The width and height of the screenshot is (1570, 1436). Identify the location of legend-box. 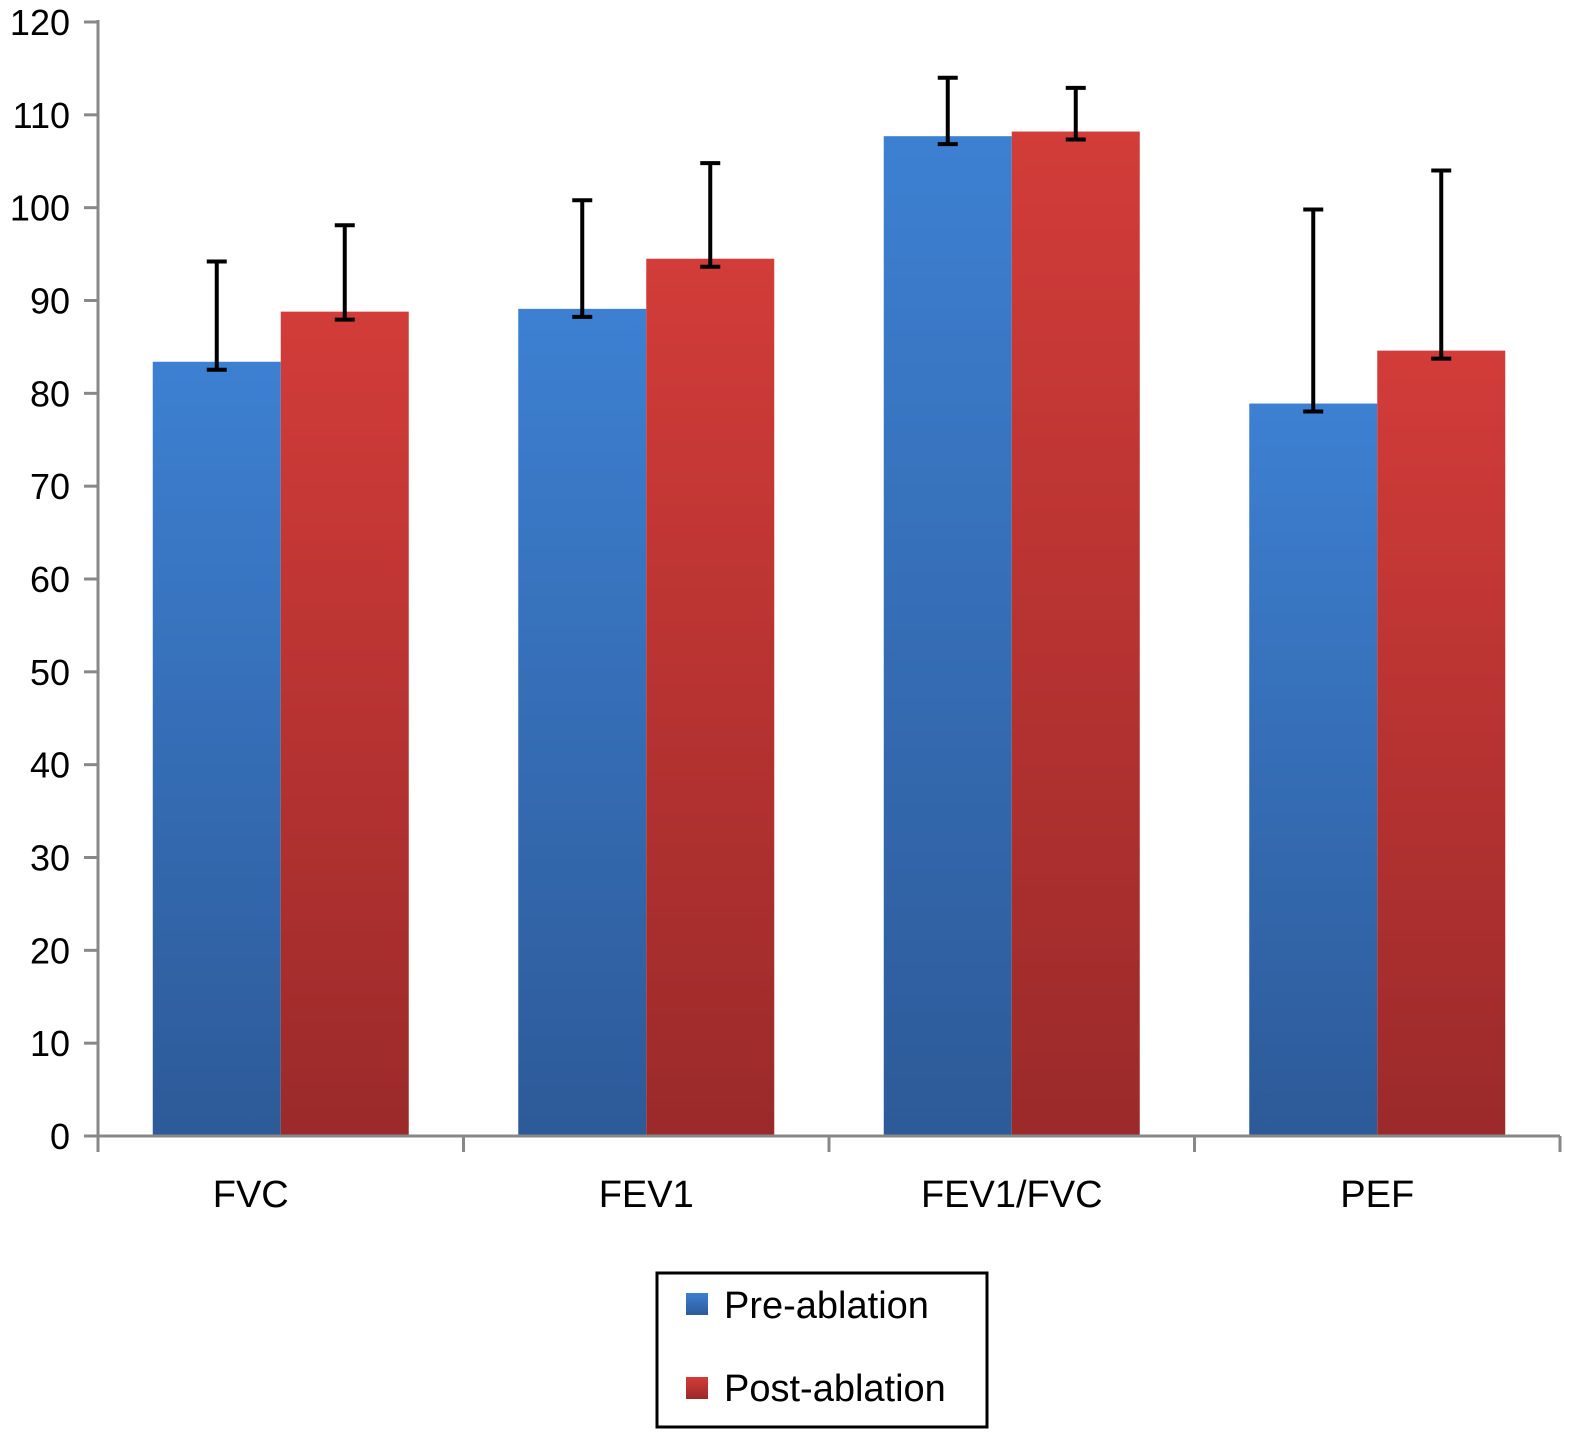
(822, 1350).